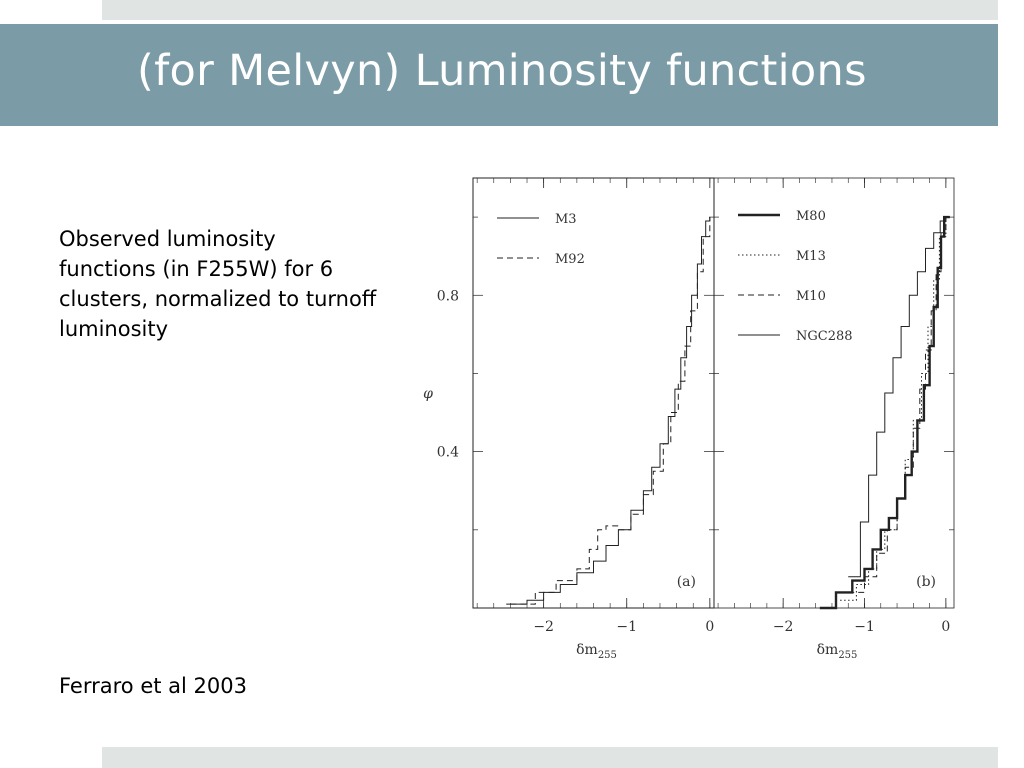 The width and height of the screenshot is (1024, 768). I want to click on series-line-m80, so click(884, 412).